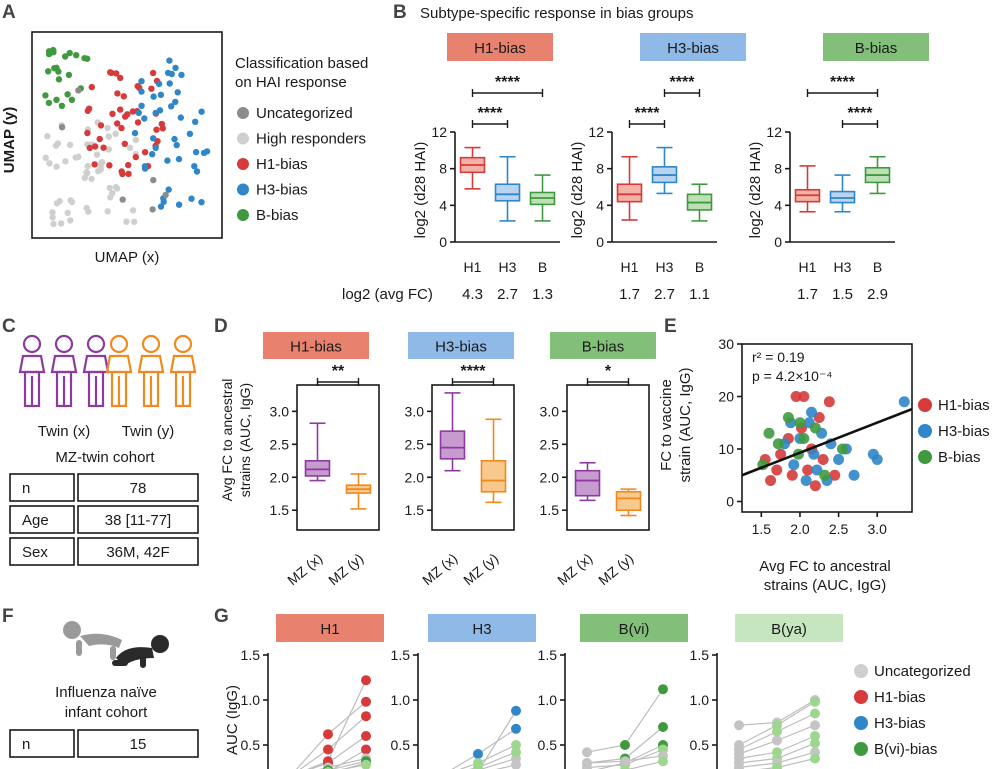 Image resolution: width=1000 pixels, height=769 pixels. What do you see at coordinates (35, 552) in the screenshot?
I see `table-key: Sex` at bounding box center [35, 552].